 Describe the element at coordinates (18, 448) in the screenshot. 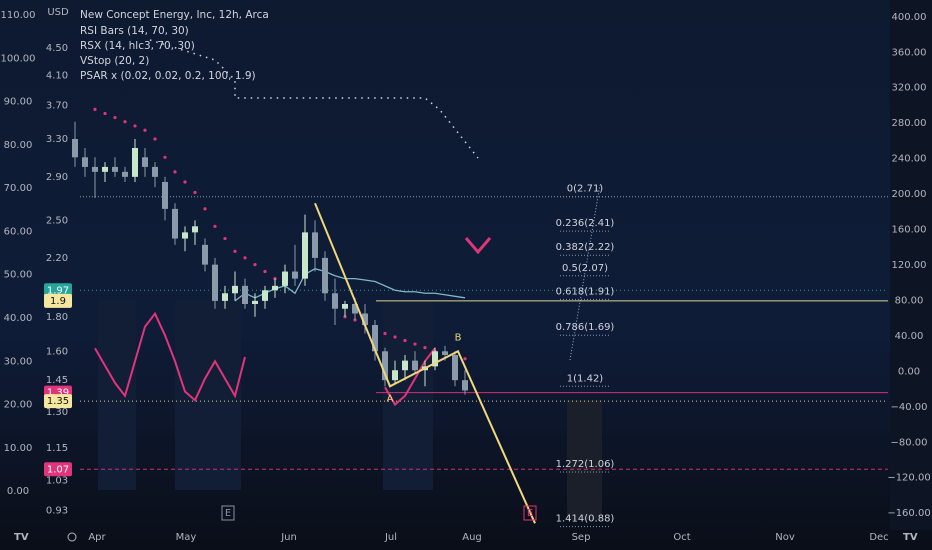

I see `tick-label: 10.00` at that location.